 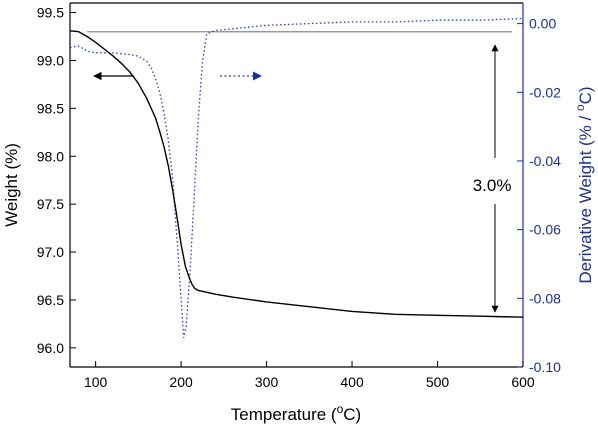 What do you see at coordinates (96, 382) in the screenshot?
I see `bottom-tick-label: 100` at bounding box center [96, 382].